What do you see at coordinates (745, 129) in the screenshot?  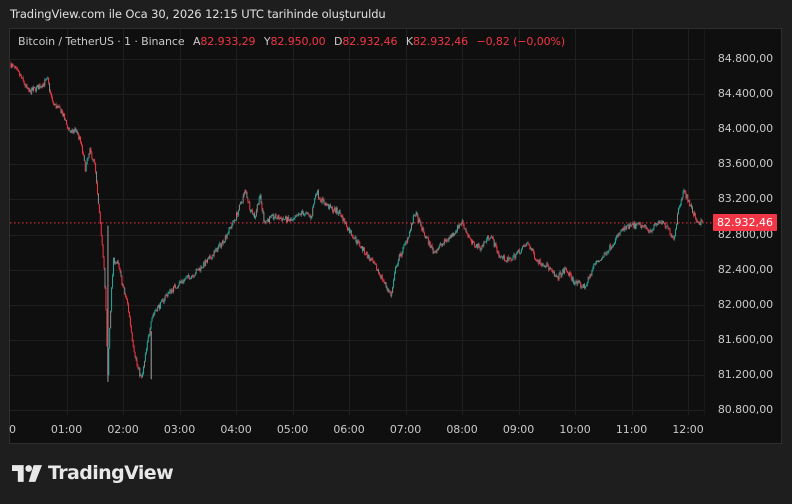 I see `price-axis-label: 84.000,00` at bounding box center [745, 129].